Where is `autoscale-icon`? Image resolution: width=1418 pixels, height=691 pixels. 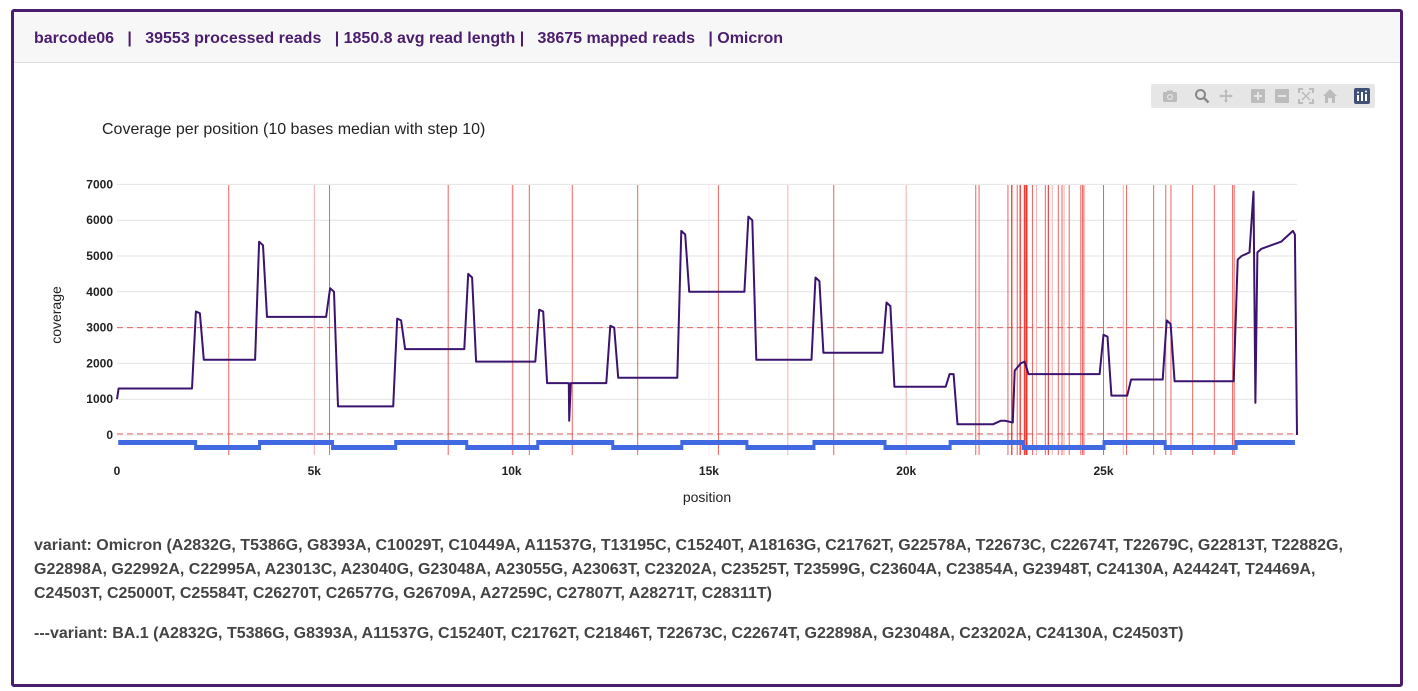 autoscale-icon is located at coordinates (1306, 96).